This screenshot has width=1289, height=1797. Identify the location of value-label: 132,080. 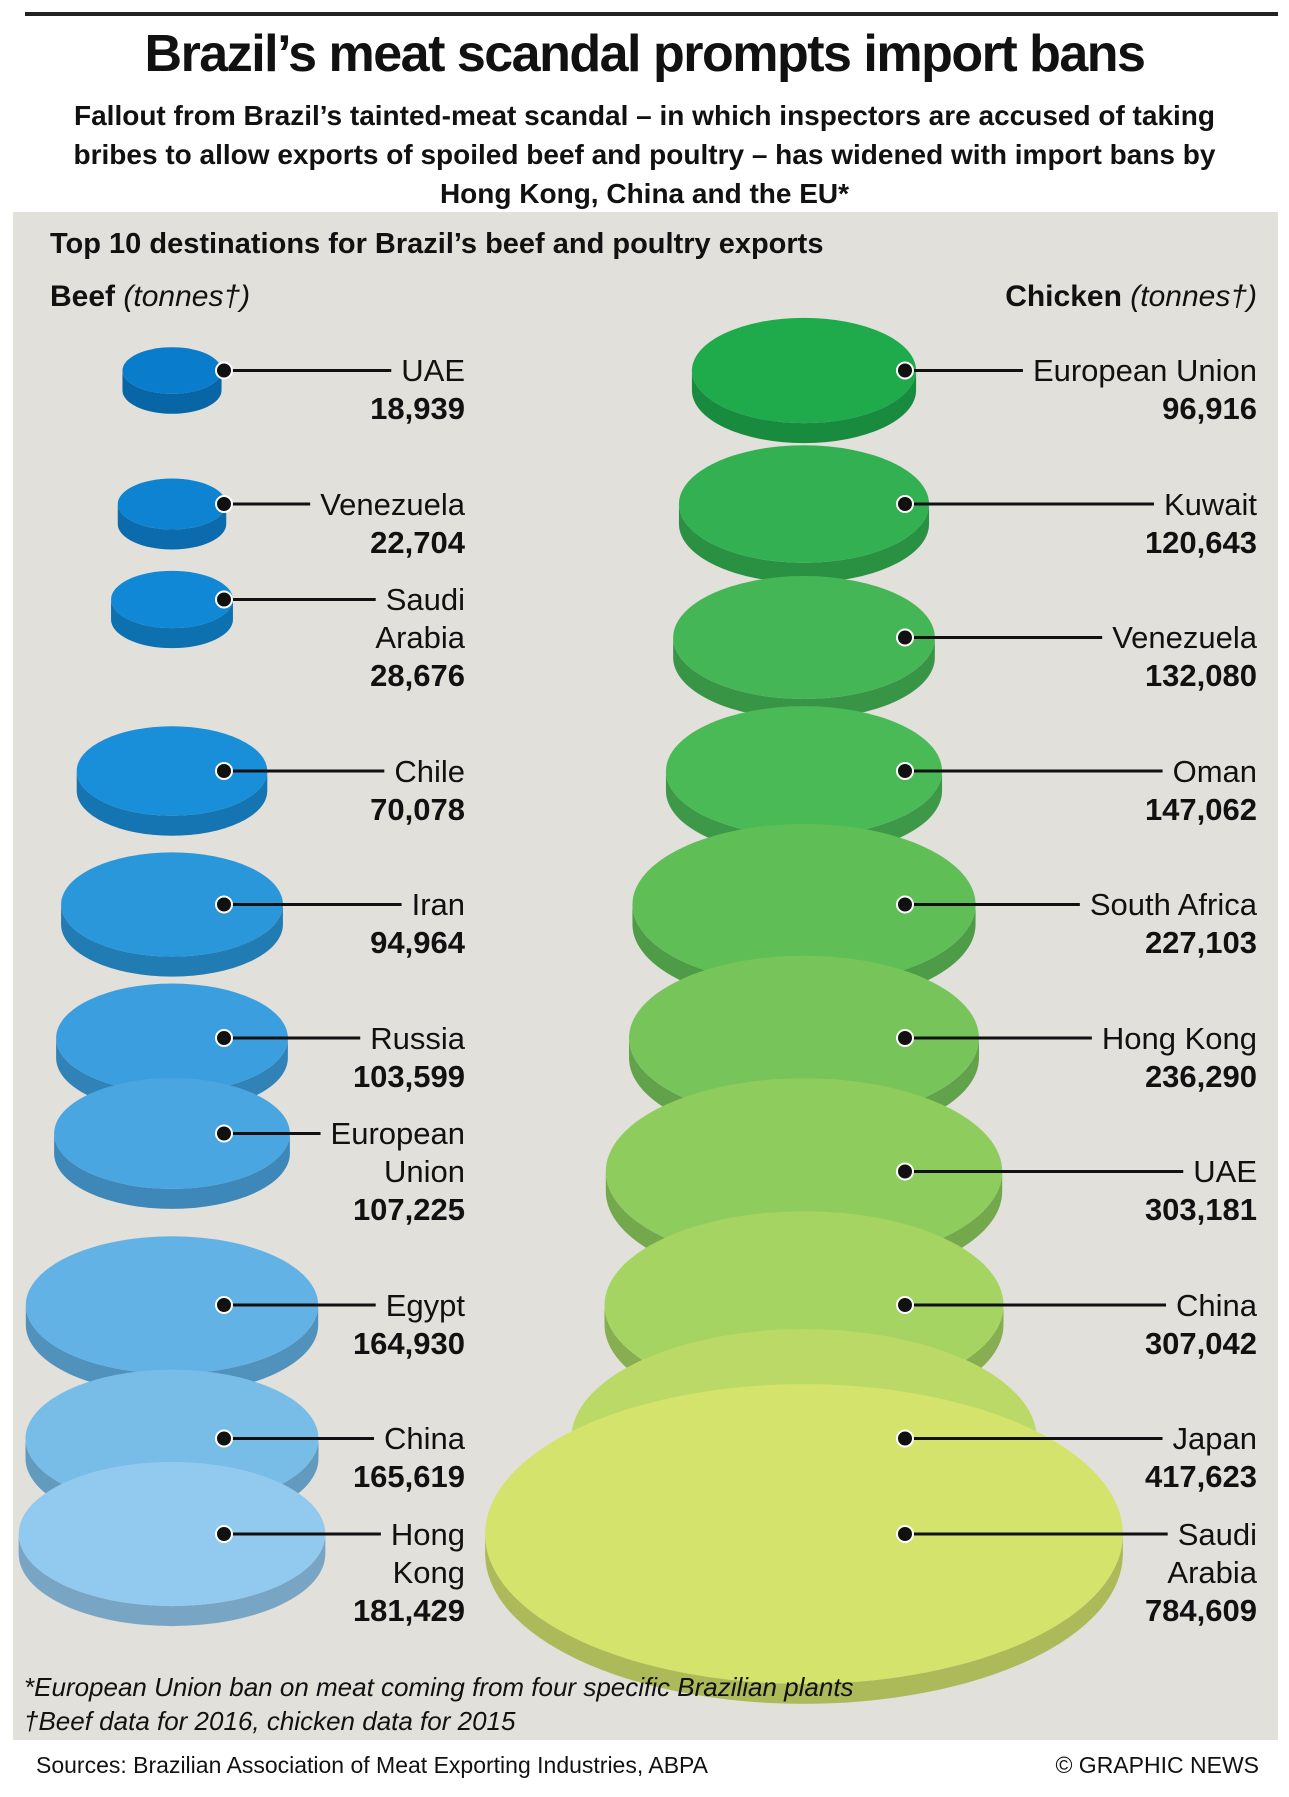
(1200, 675).